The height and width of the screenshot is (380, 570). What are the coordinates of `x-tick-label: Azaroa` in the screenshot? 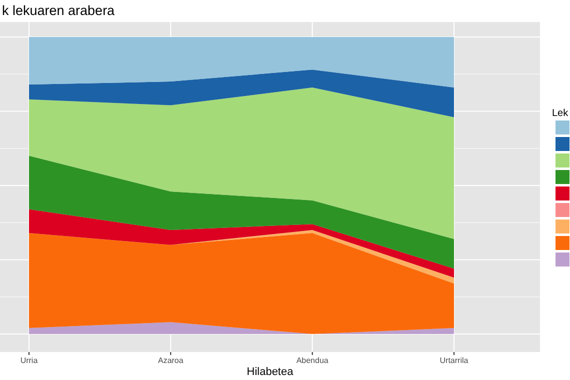 It's located at (171, 360).